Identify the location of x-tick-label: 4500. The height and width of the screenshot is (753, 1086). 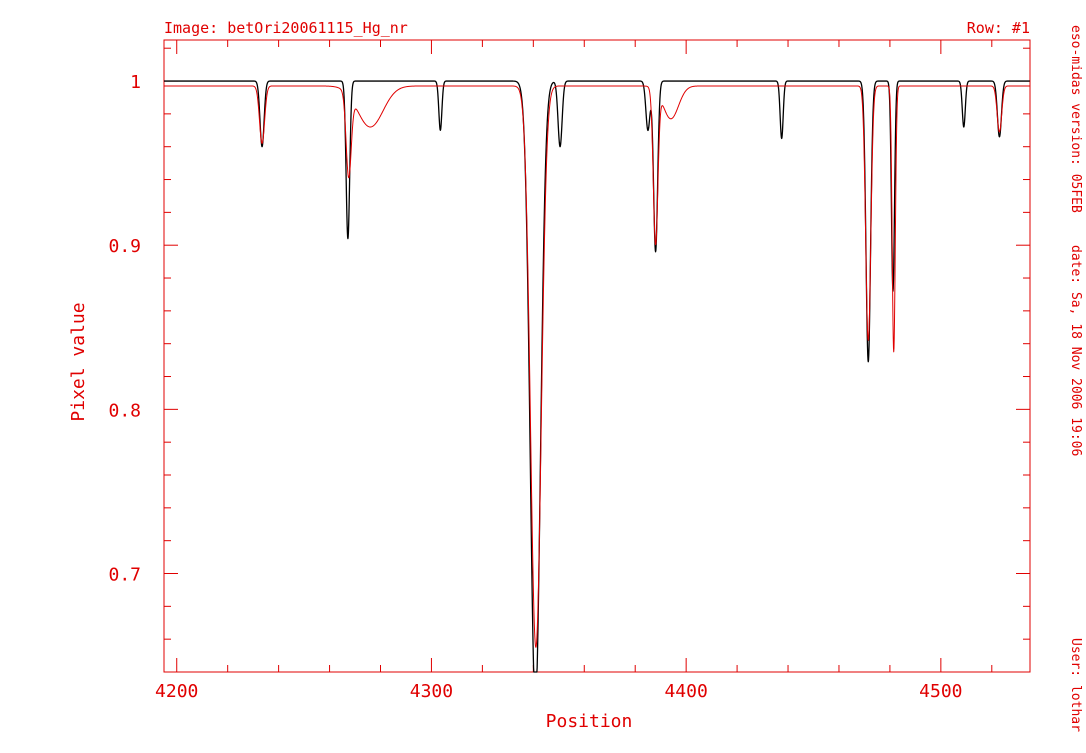
(940, 691).